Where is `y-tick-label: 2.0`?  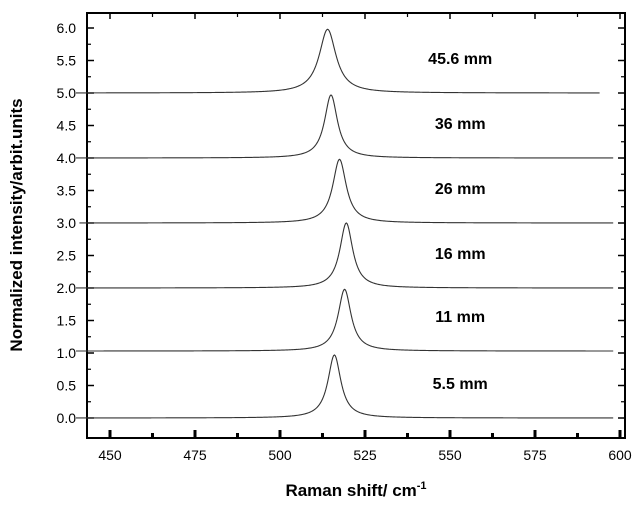 y-tick-label: 2.0 is located at coordinates (67, 288).